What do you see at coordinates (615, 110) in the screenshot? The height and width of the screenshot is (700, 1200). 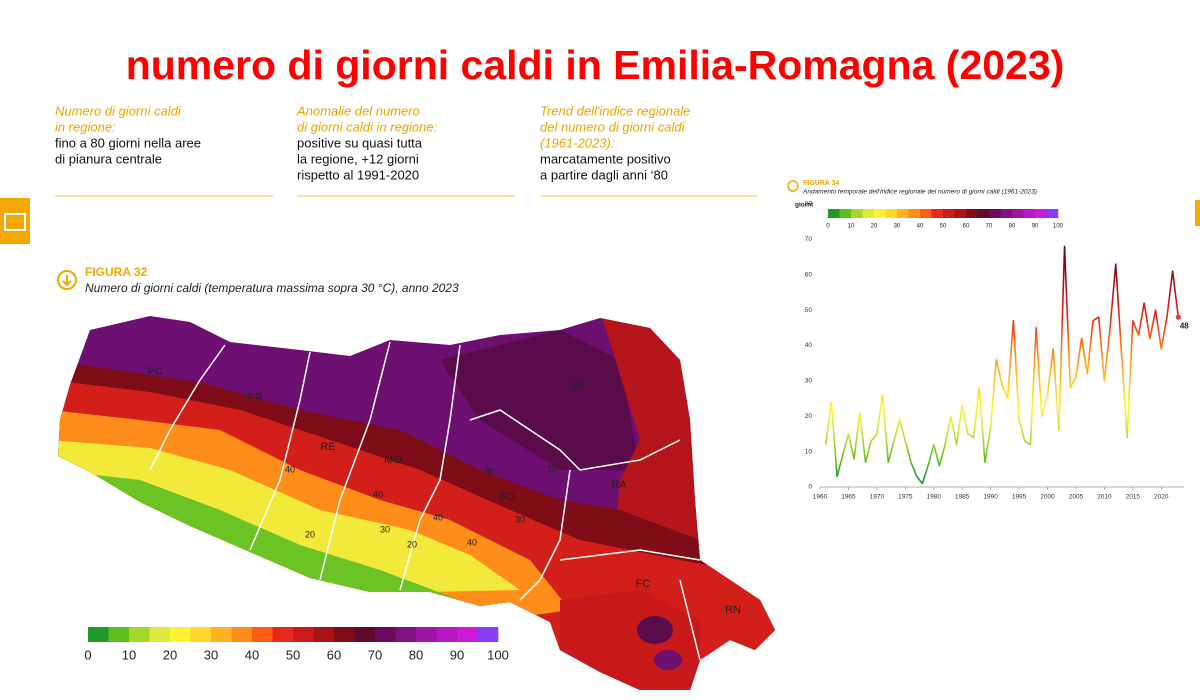 I see `note-heading: Trend dell'indice regionale` at bounding box center [615, 110].